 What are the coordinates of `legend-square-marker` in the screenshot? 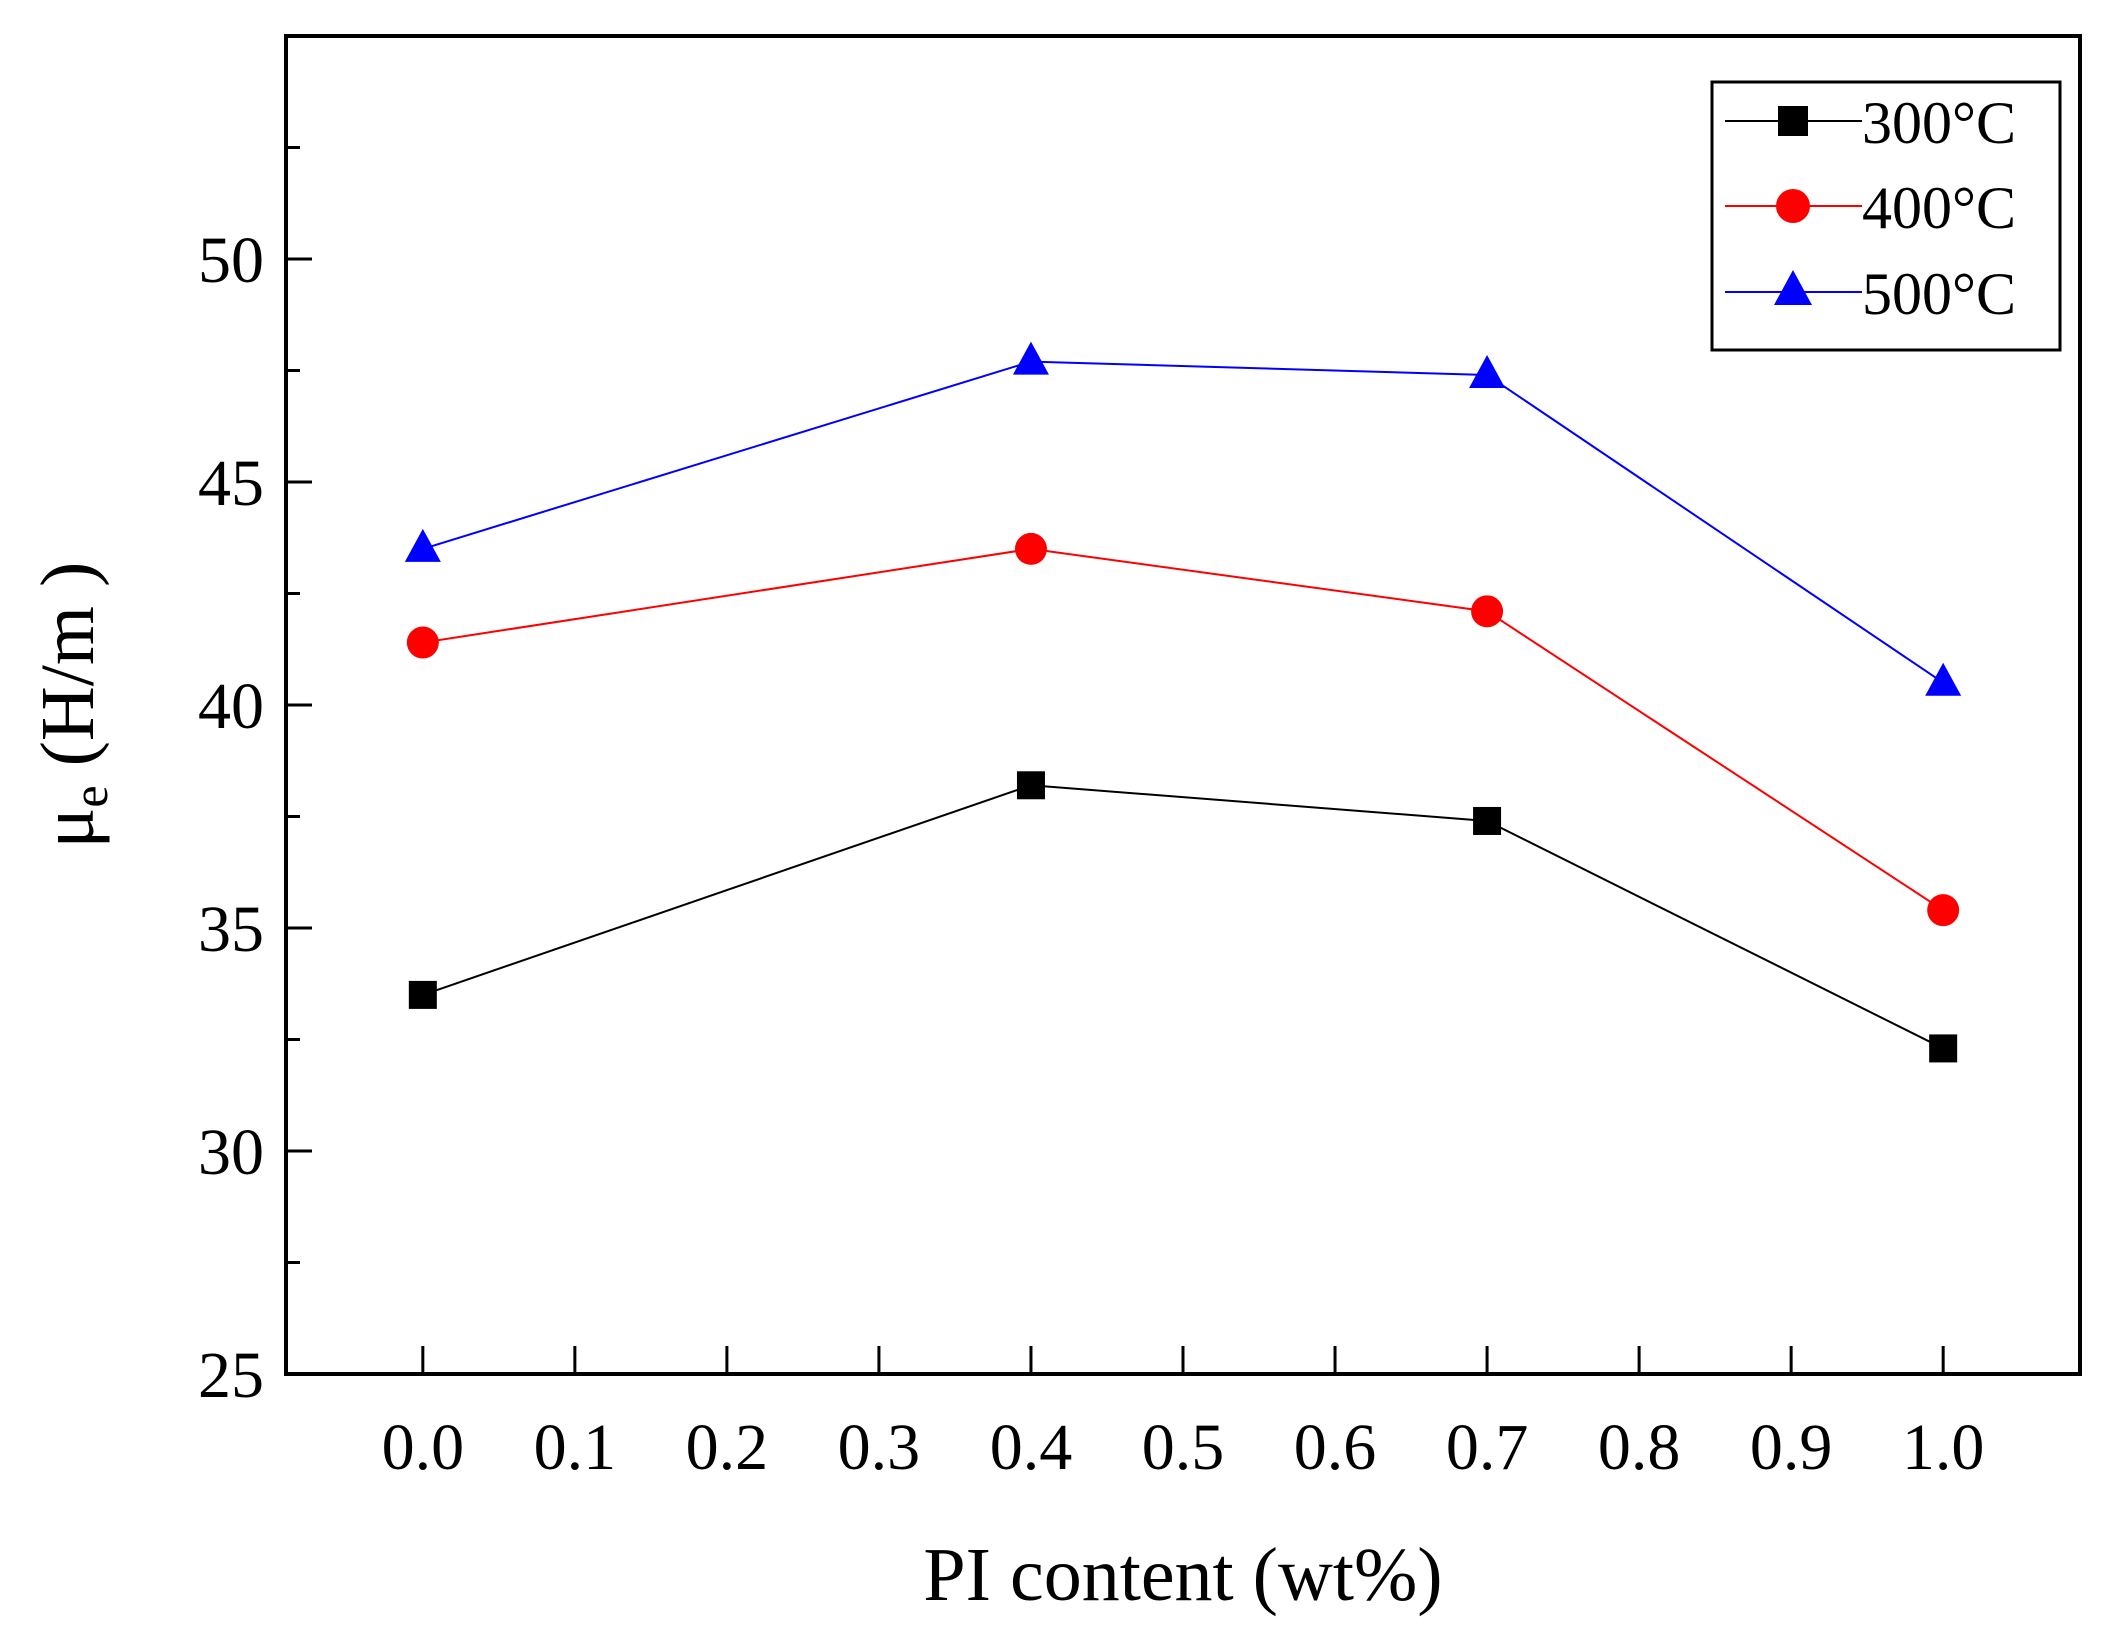 It's located at (1793, 121).